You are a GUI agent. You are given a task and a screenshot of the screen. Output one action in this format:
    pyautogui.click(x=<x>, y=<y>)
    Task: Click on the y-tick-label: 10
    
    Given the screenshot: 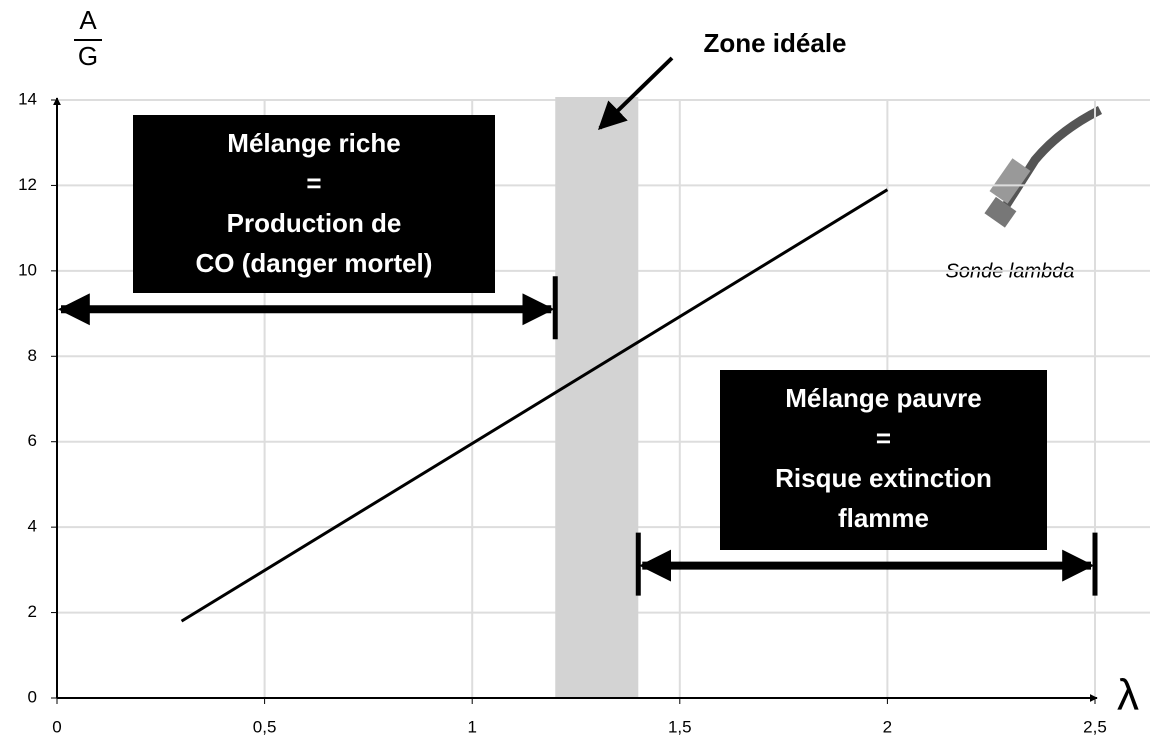 What is the action you would take?
    pyautogui.click(x=27, y=269)
    